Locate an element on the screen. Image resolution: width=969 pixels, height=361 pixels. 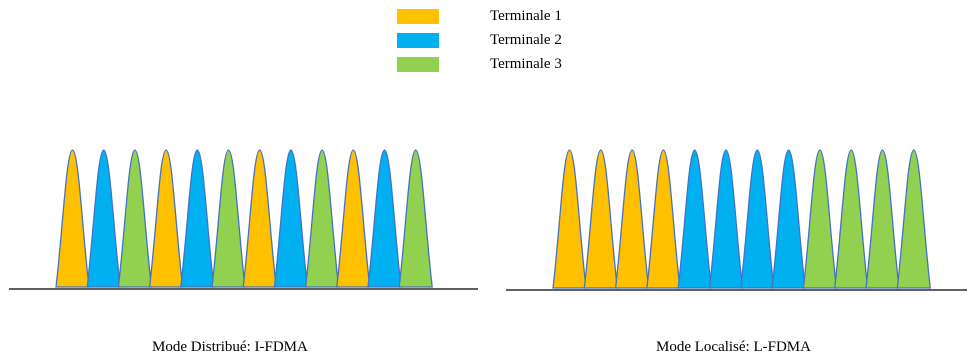
legend-label-terminale-2: Terminale 2 is located at coordinates (526, 40).